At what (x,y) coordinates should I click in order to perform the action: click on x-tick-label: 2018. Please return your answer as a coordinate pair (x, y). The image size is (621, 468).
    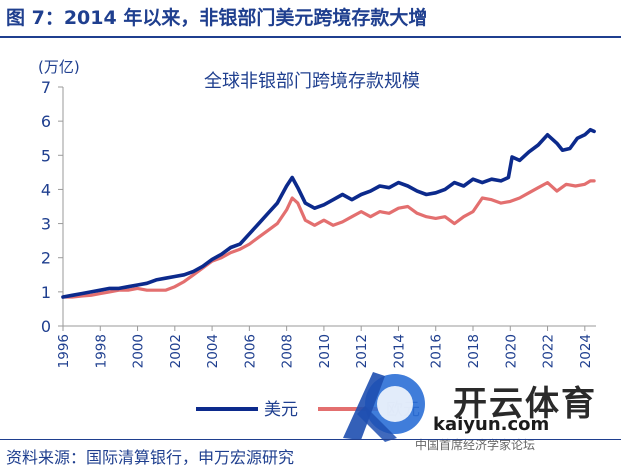
    Looking at the image, I should click on (474, 351).